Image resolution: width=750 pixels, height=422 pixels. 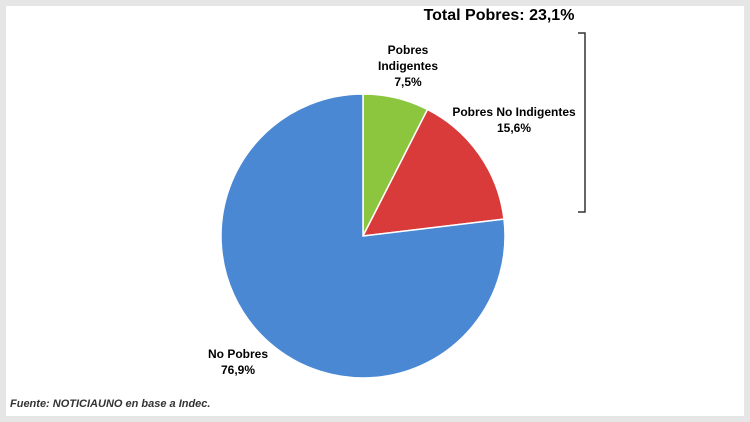 I want to click on category-label: Pobres No Indigentes, so click(x=514, y=112).